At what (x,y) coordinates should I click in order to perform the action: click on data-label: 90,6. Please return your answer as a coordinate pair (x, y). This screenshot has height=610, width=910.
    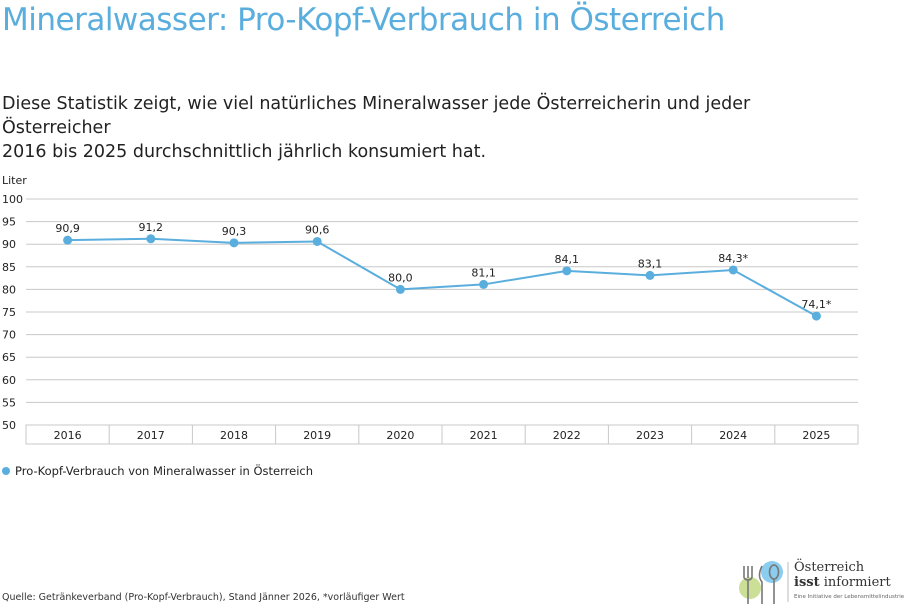
    Looking at the image, I should click on (317, 229).